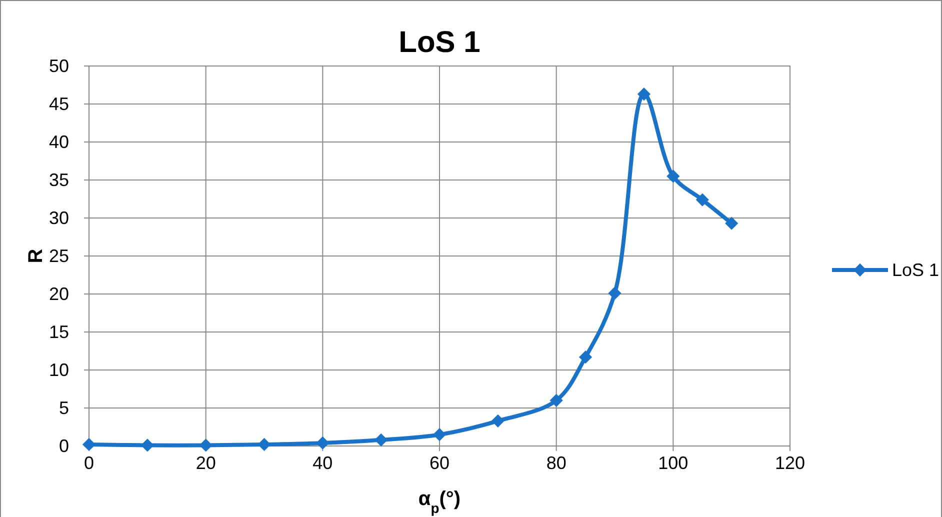  Describe the element at coordinates (36, 256) in the screenshot. I see `y-axis-title: R` at that location.